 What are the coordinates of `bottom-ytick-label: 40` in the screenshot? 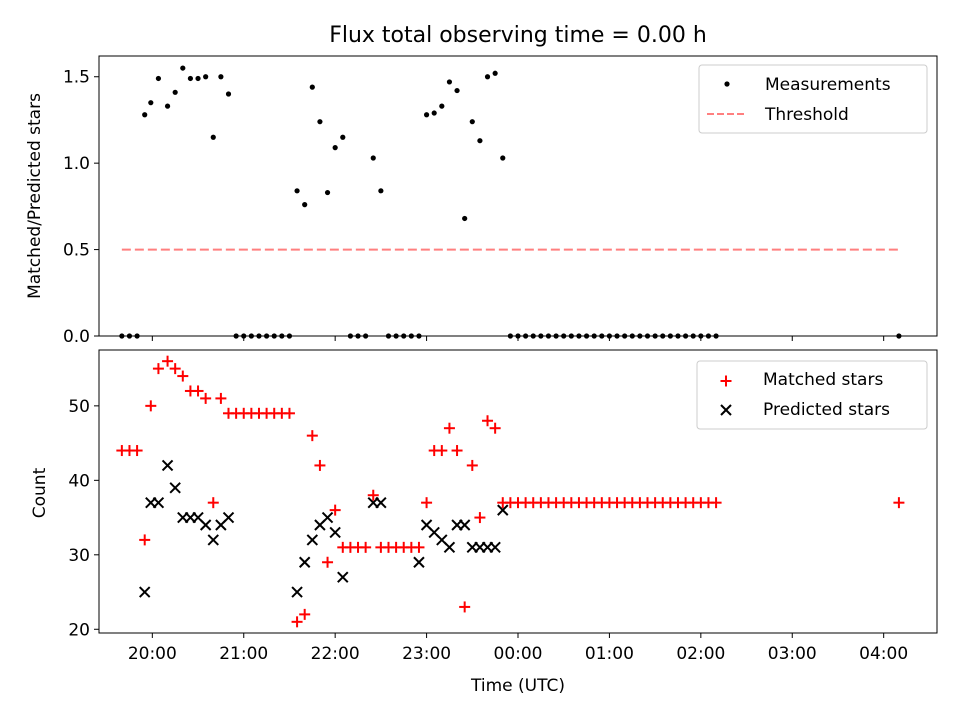 It's located at (79, 481).